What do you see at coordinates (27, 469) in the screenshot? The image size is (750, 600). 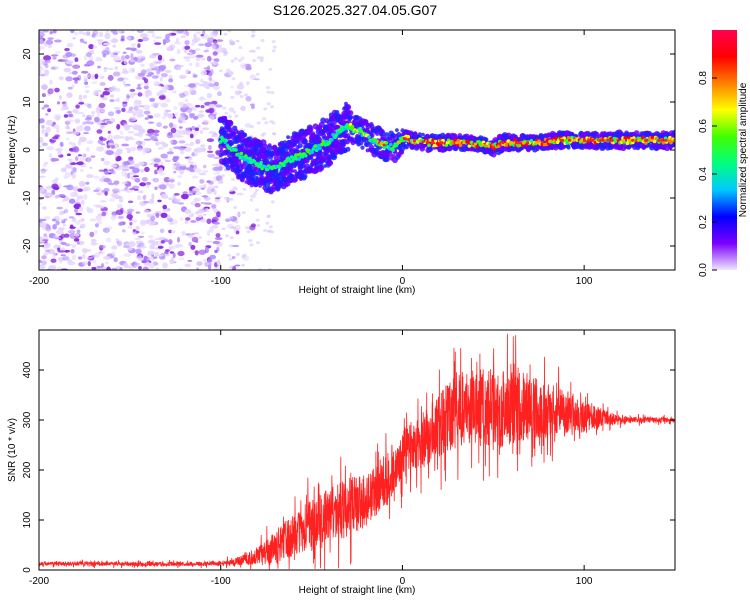 I see `y-tick-label: 200` at bounding box center [27, 469].